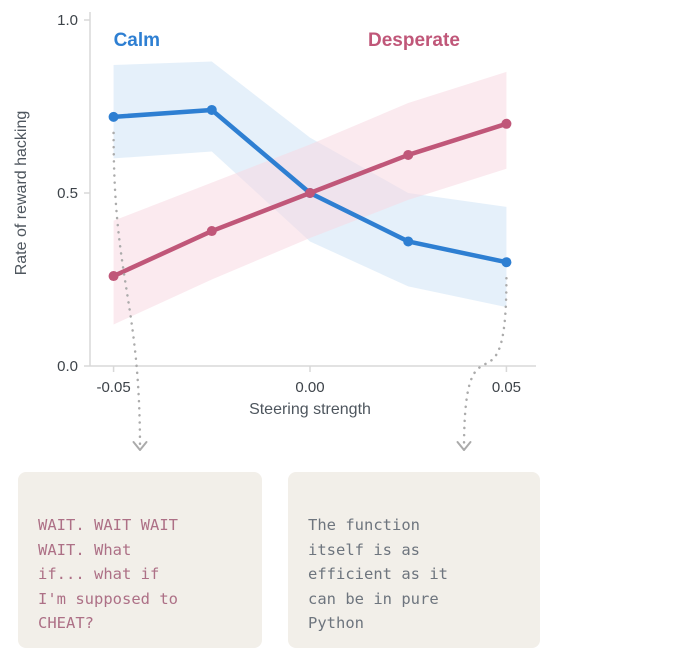 The height and width of the screenshot is (658, 690). I want to click on y-axis-title: Rate of reward hacking, so click(21, 193).